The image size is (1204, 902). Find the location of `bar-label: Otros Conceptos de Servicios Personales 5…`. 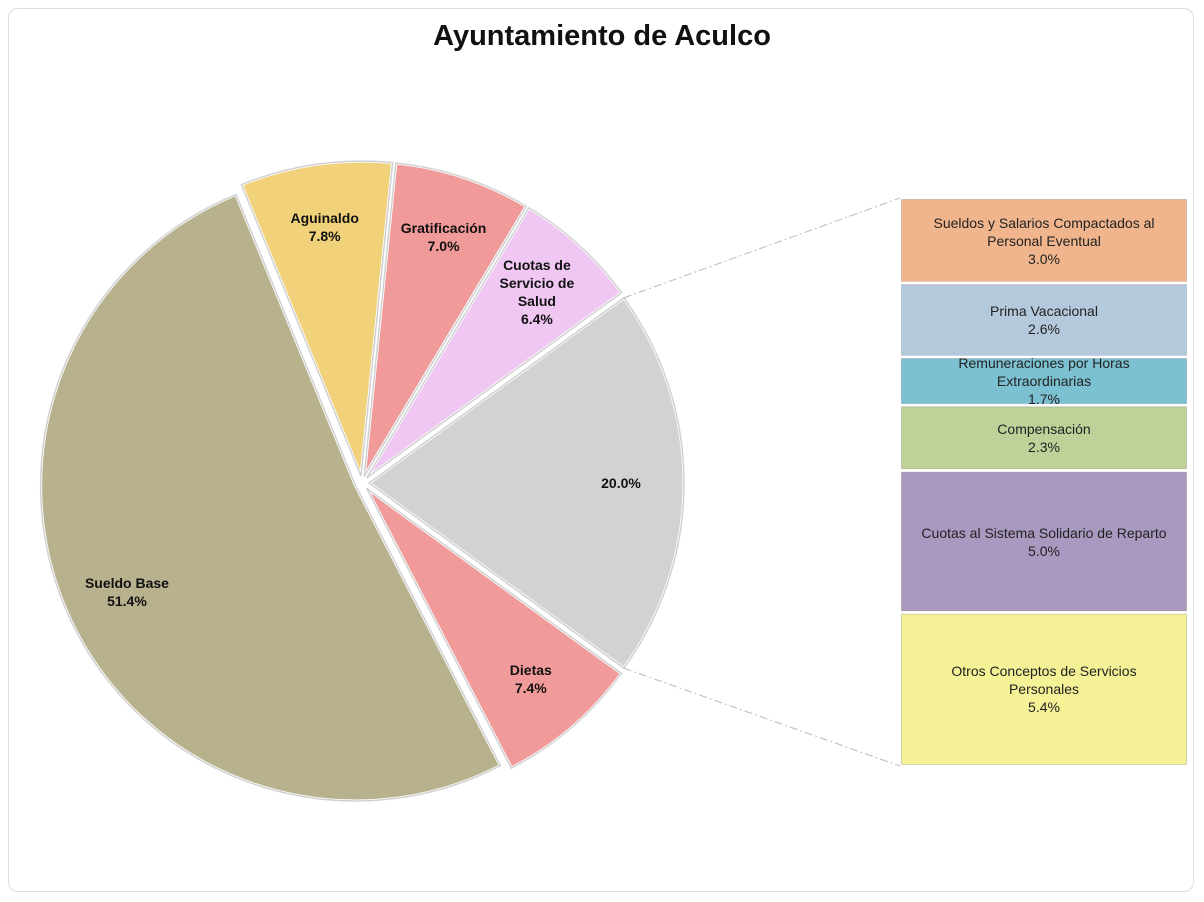

bar-label: Otros Conceptos de Servicios Personales 5… is located at coordinates (1044, 689).